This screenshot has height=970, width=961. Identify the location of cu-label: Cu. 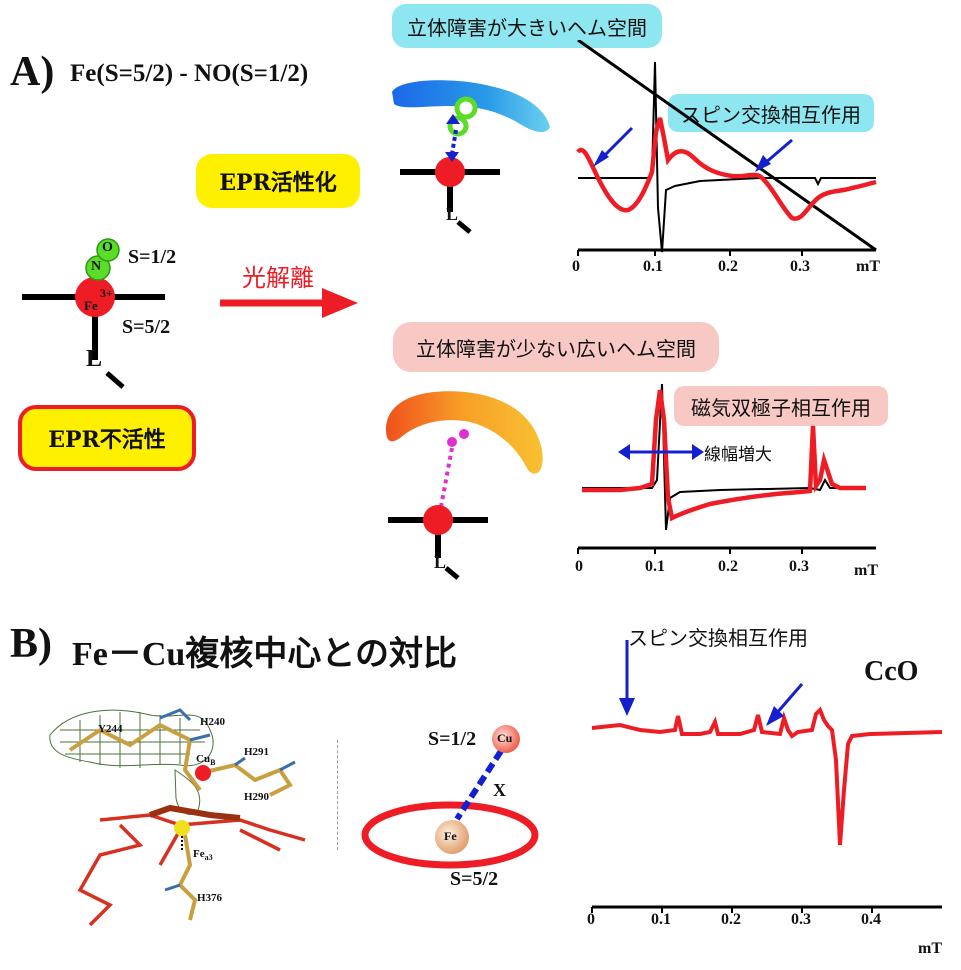
(505, 738).